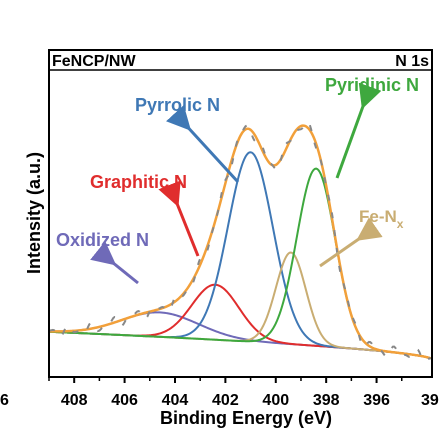 This screenshot has width=447, height=430. I want to click on label-pyridinic: Pyridinic N, so click(372, 85).